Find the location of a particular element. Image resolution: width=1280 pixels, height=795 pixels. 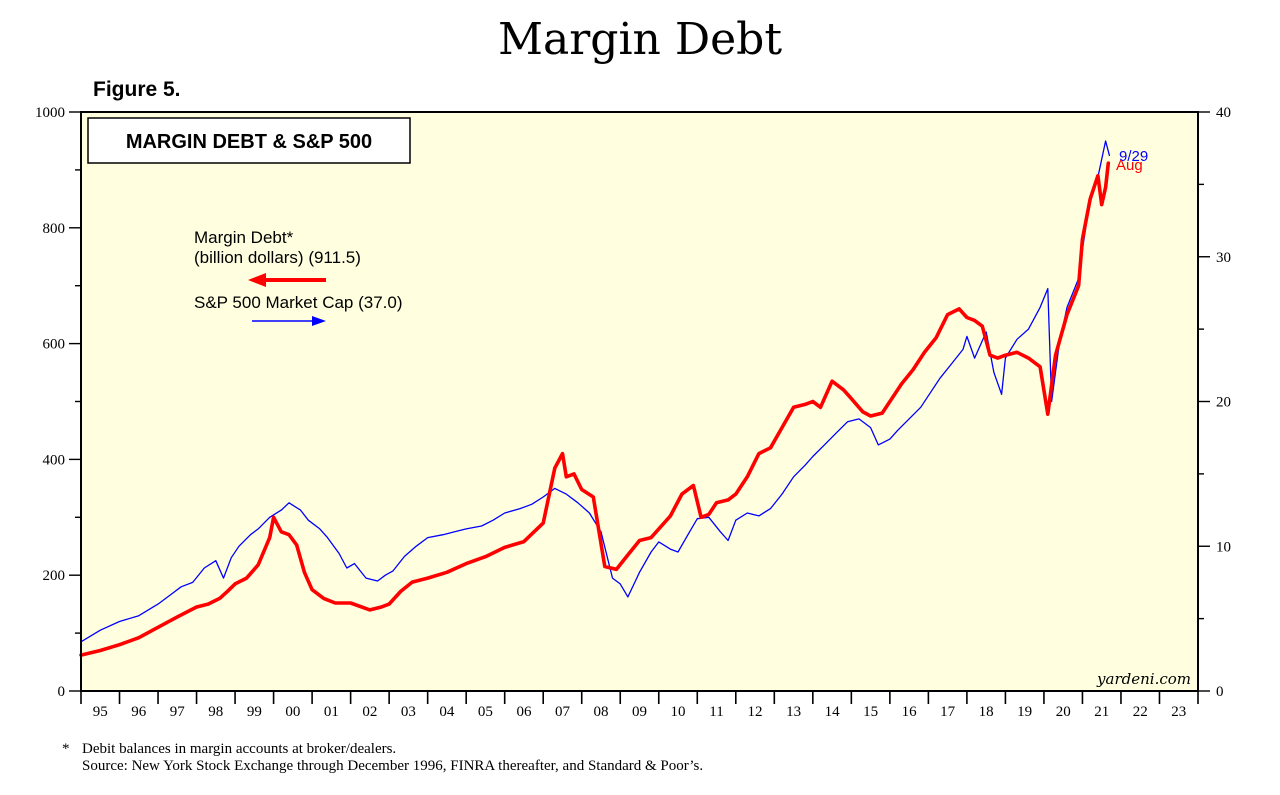

x-tick-label: 99 is located at coordinates (254, 712).